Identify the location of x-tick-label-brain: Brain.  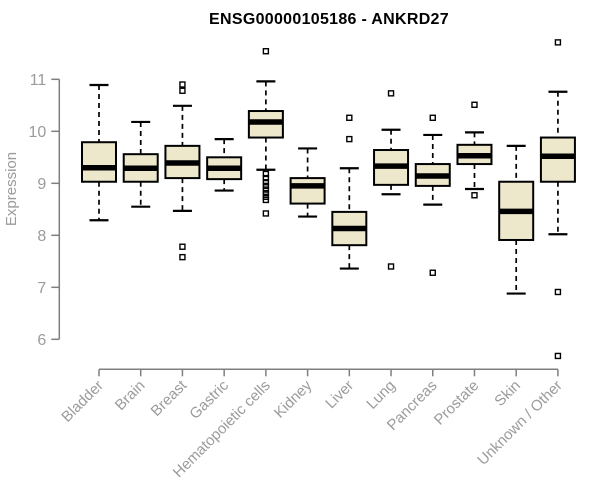
(130, 395).